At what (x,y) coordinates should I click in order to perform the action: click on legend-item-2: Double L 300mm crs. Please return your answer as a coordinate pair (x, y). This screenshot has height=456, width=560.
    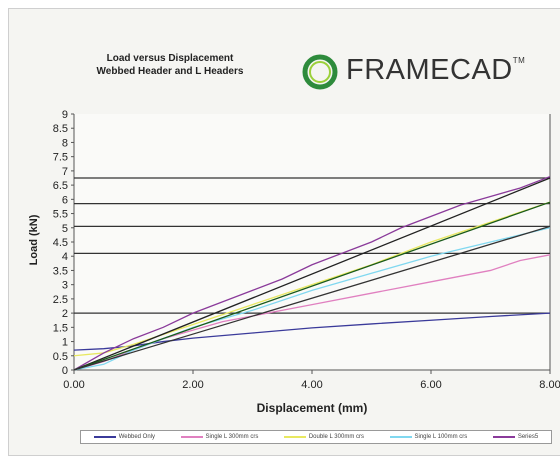
    Looking at the image, I should click on (323, 437).